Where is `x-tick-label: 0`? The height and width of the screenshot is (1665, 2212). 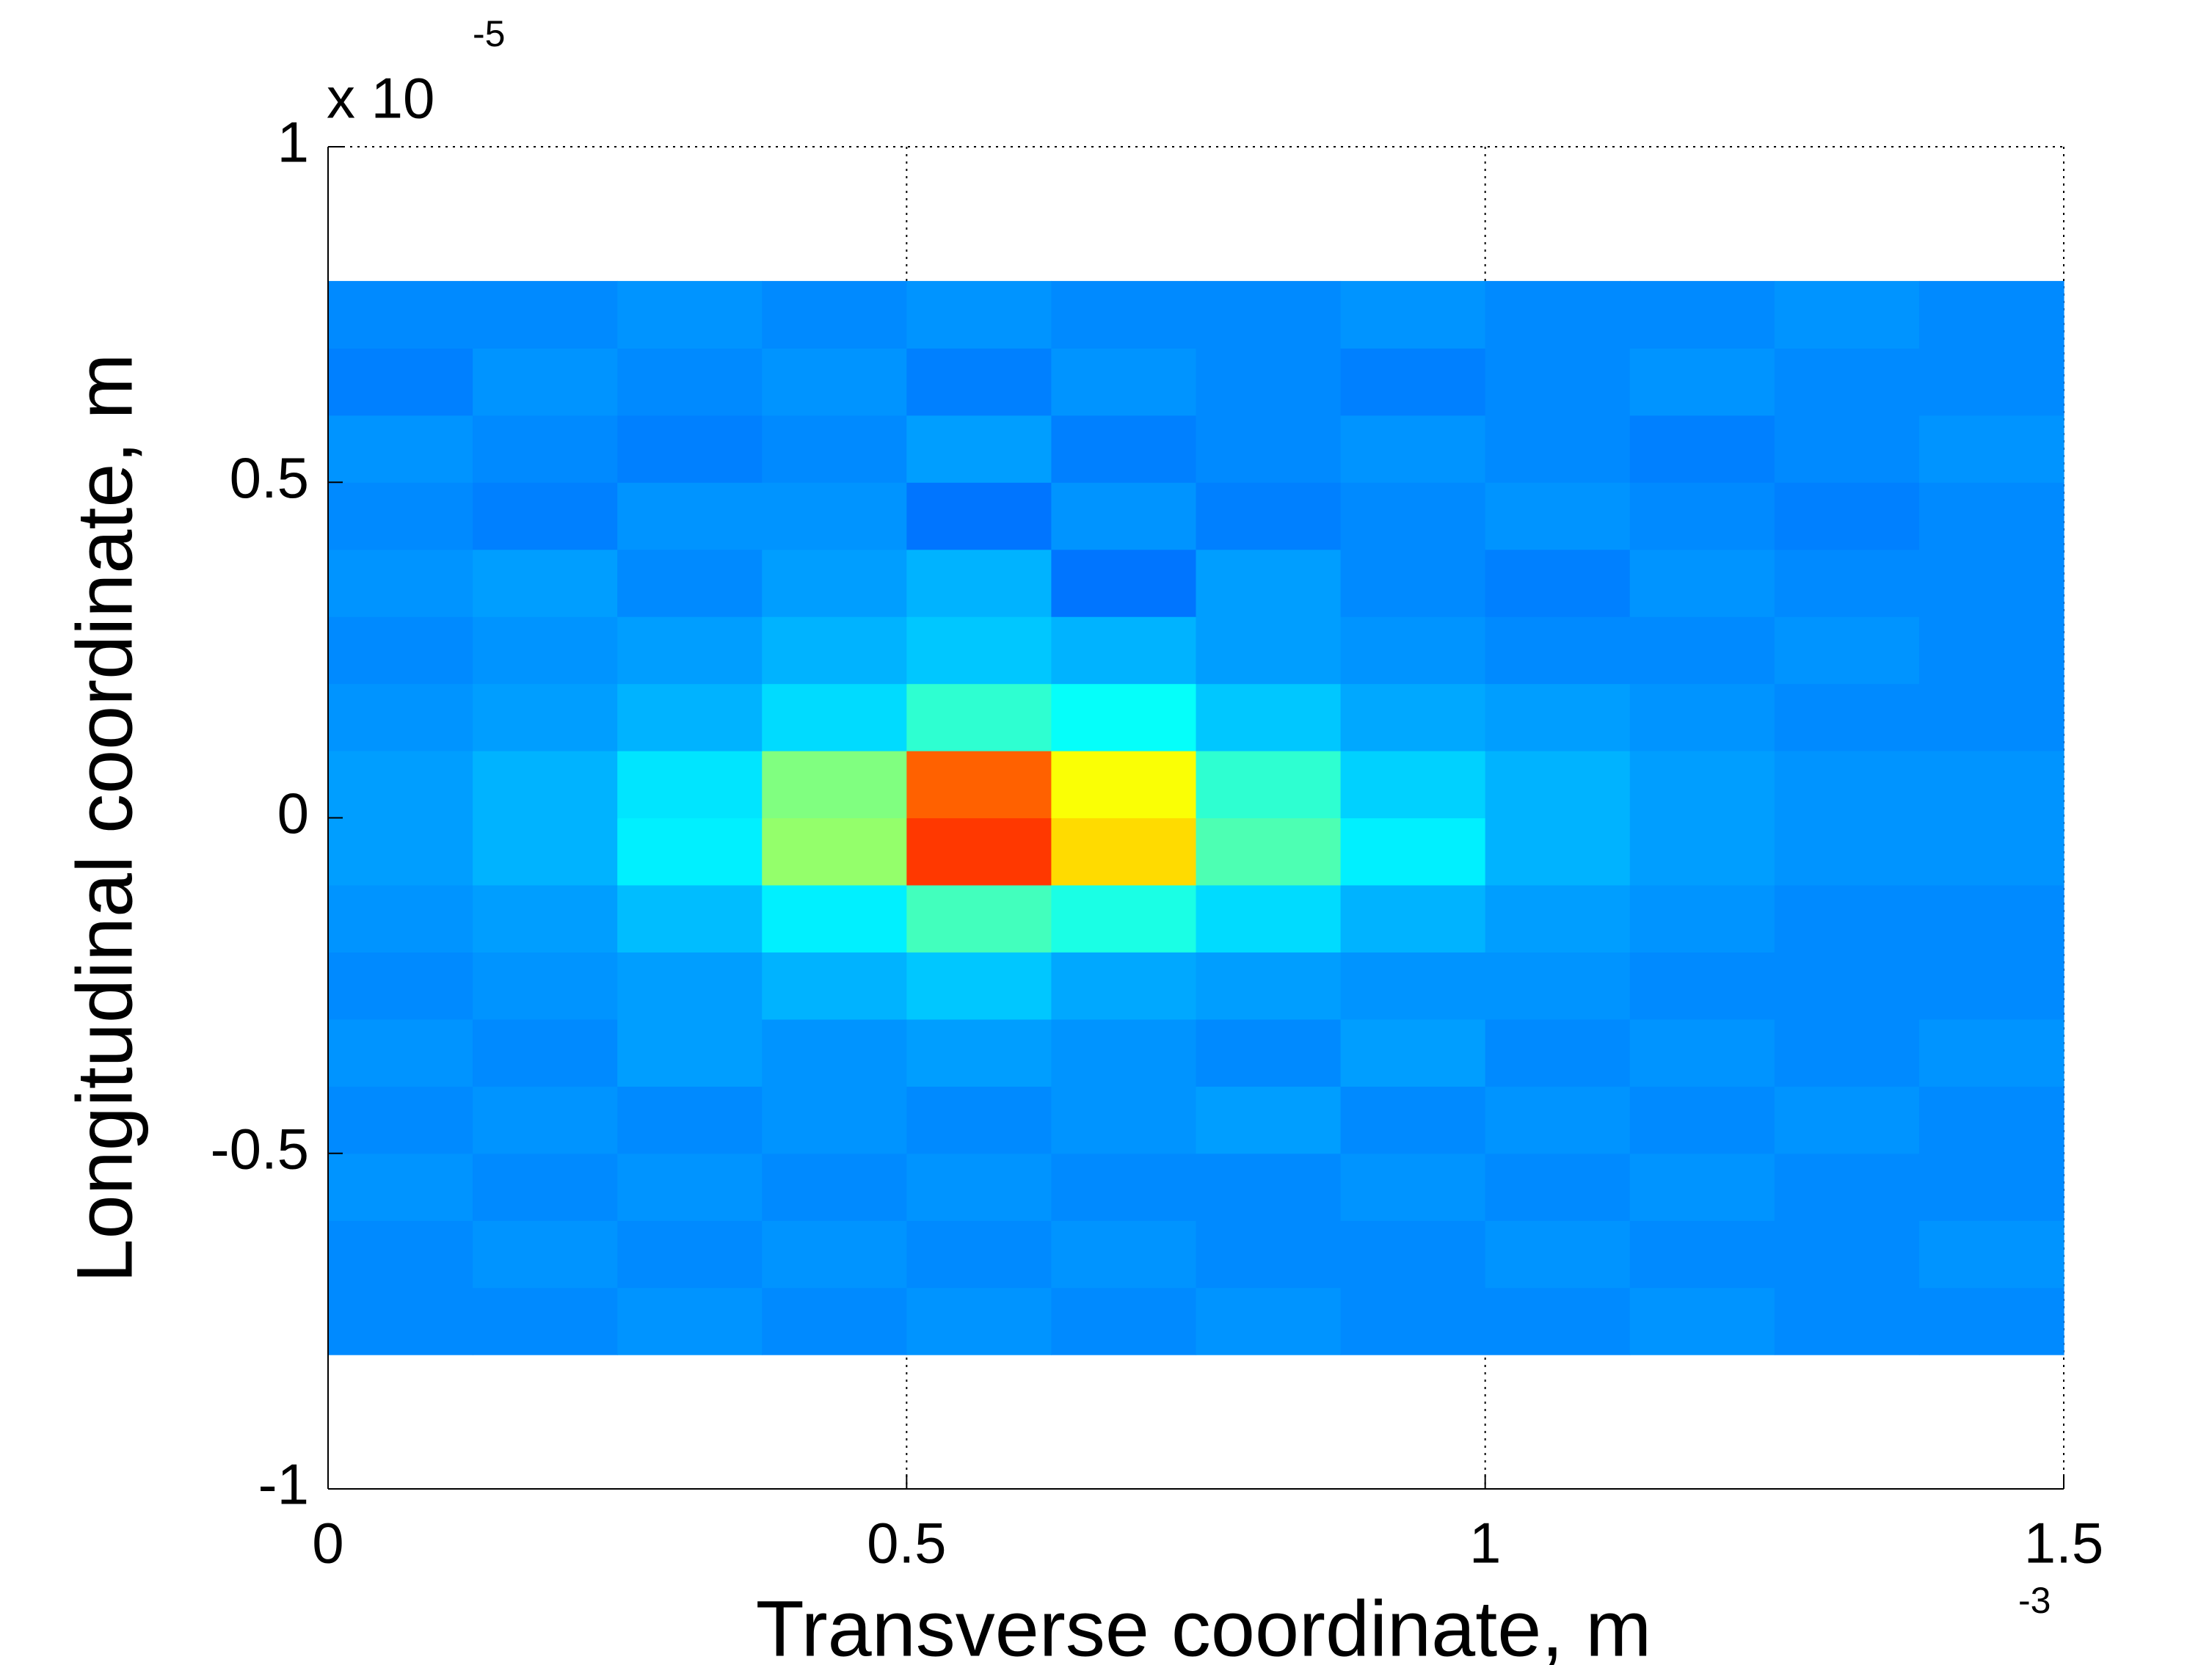
x-tick-label: 0 is located at coordinates (327, 1543).